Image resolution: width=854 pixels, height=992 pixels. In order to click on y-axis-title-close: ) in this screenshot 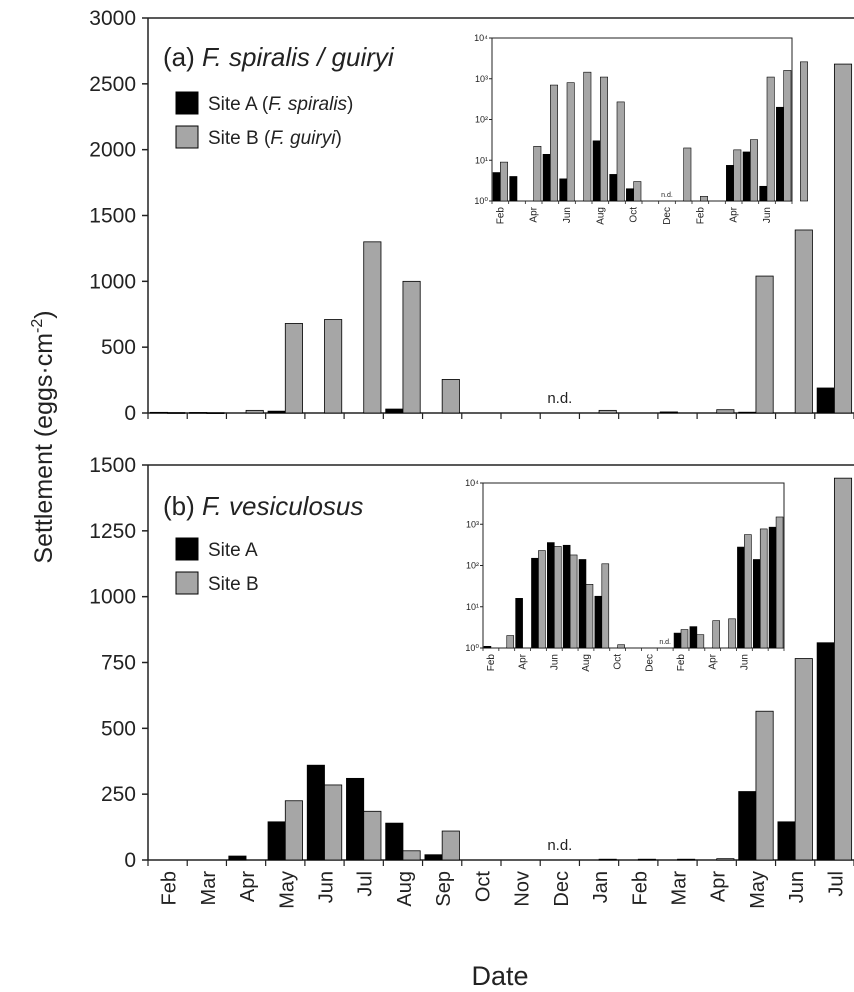, I will do `click(44, 314)`.